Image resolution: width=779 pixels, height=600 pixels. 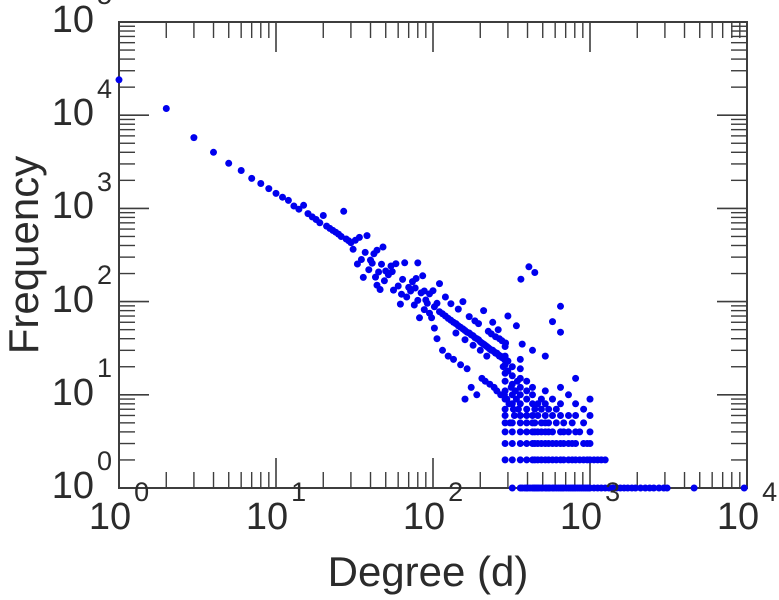 What do you see at coordinates (276, 507) in the screenshot?
I see `x-tick-label: 101` at bounding box center [276, 507].